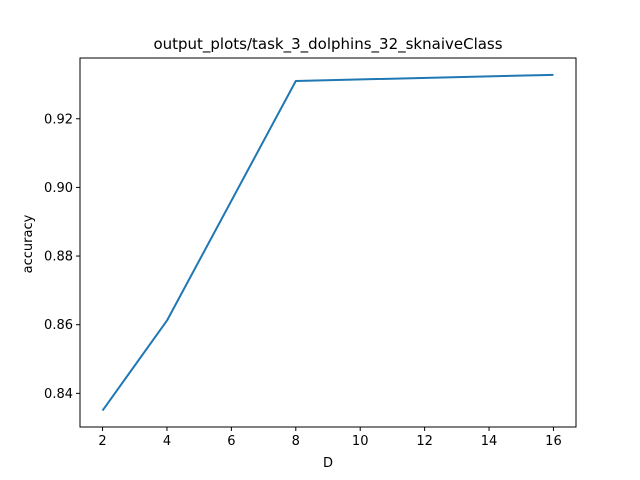  What do you see at coordinates (489, 441) in the screenshot?
I see `x-tick-label: 14` at bounding box center [489, 441].